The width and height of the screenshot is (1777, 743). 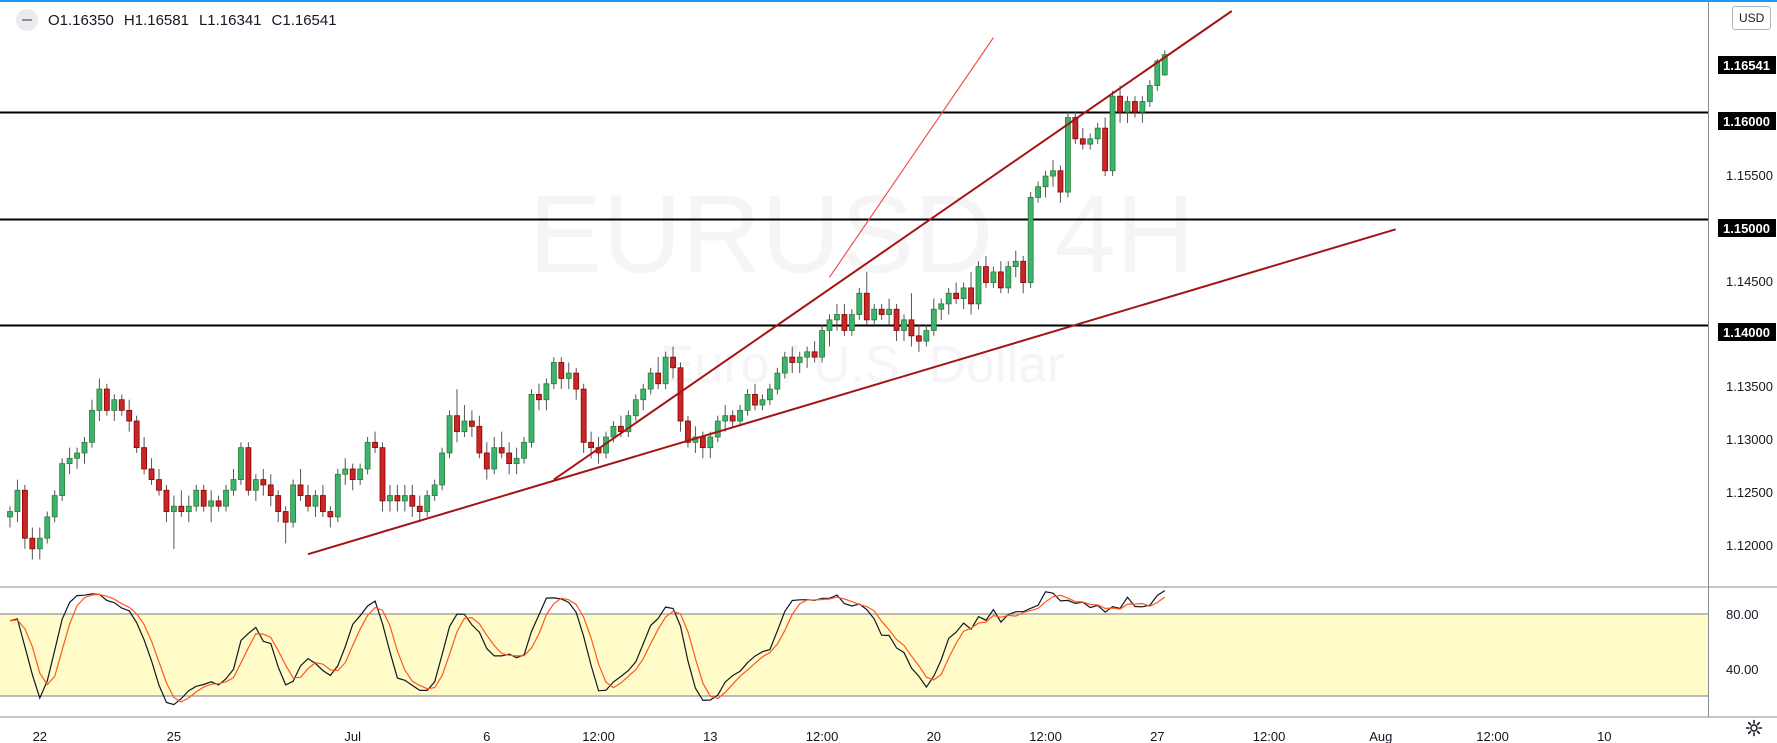 I want to click on stochastic-d-line, so click(x=587, y=648).